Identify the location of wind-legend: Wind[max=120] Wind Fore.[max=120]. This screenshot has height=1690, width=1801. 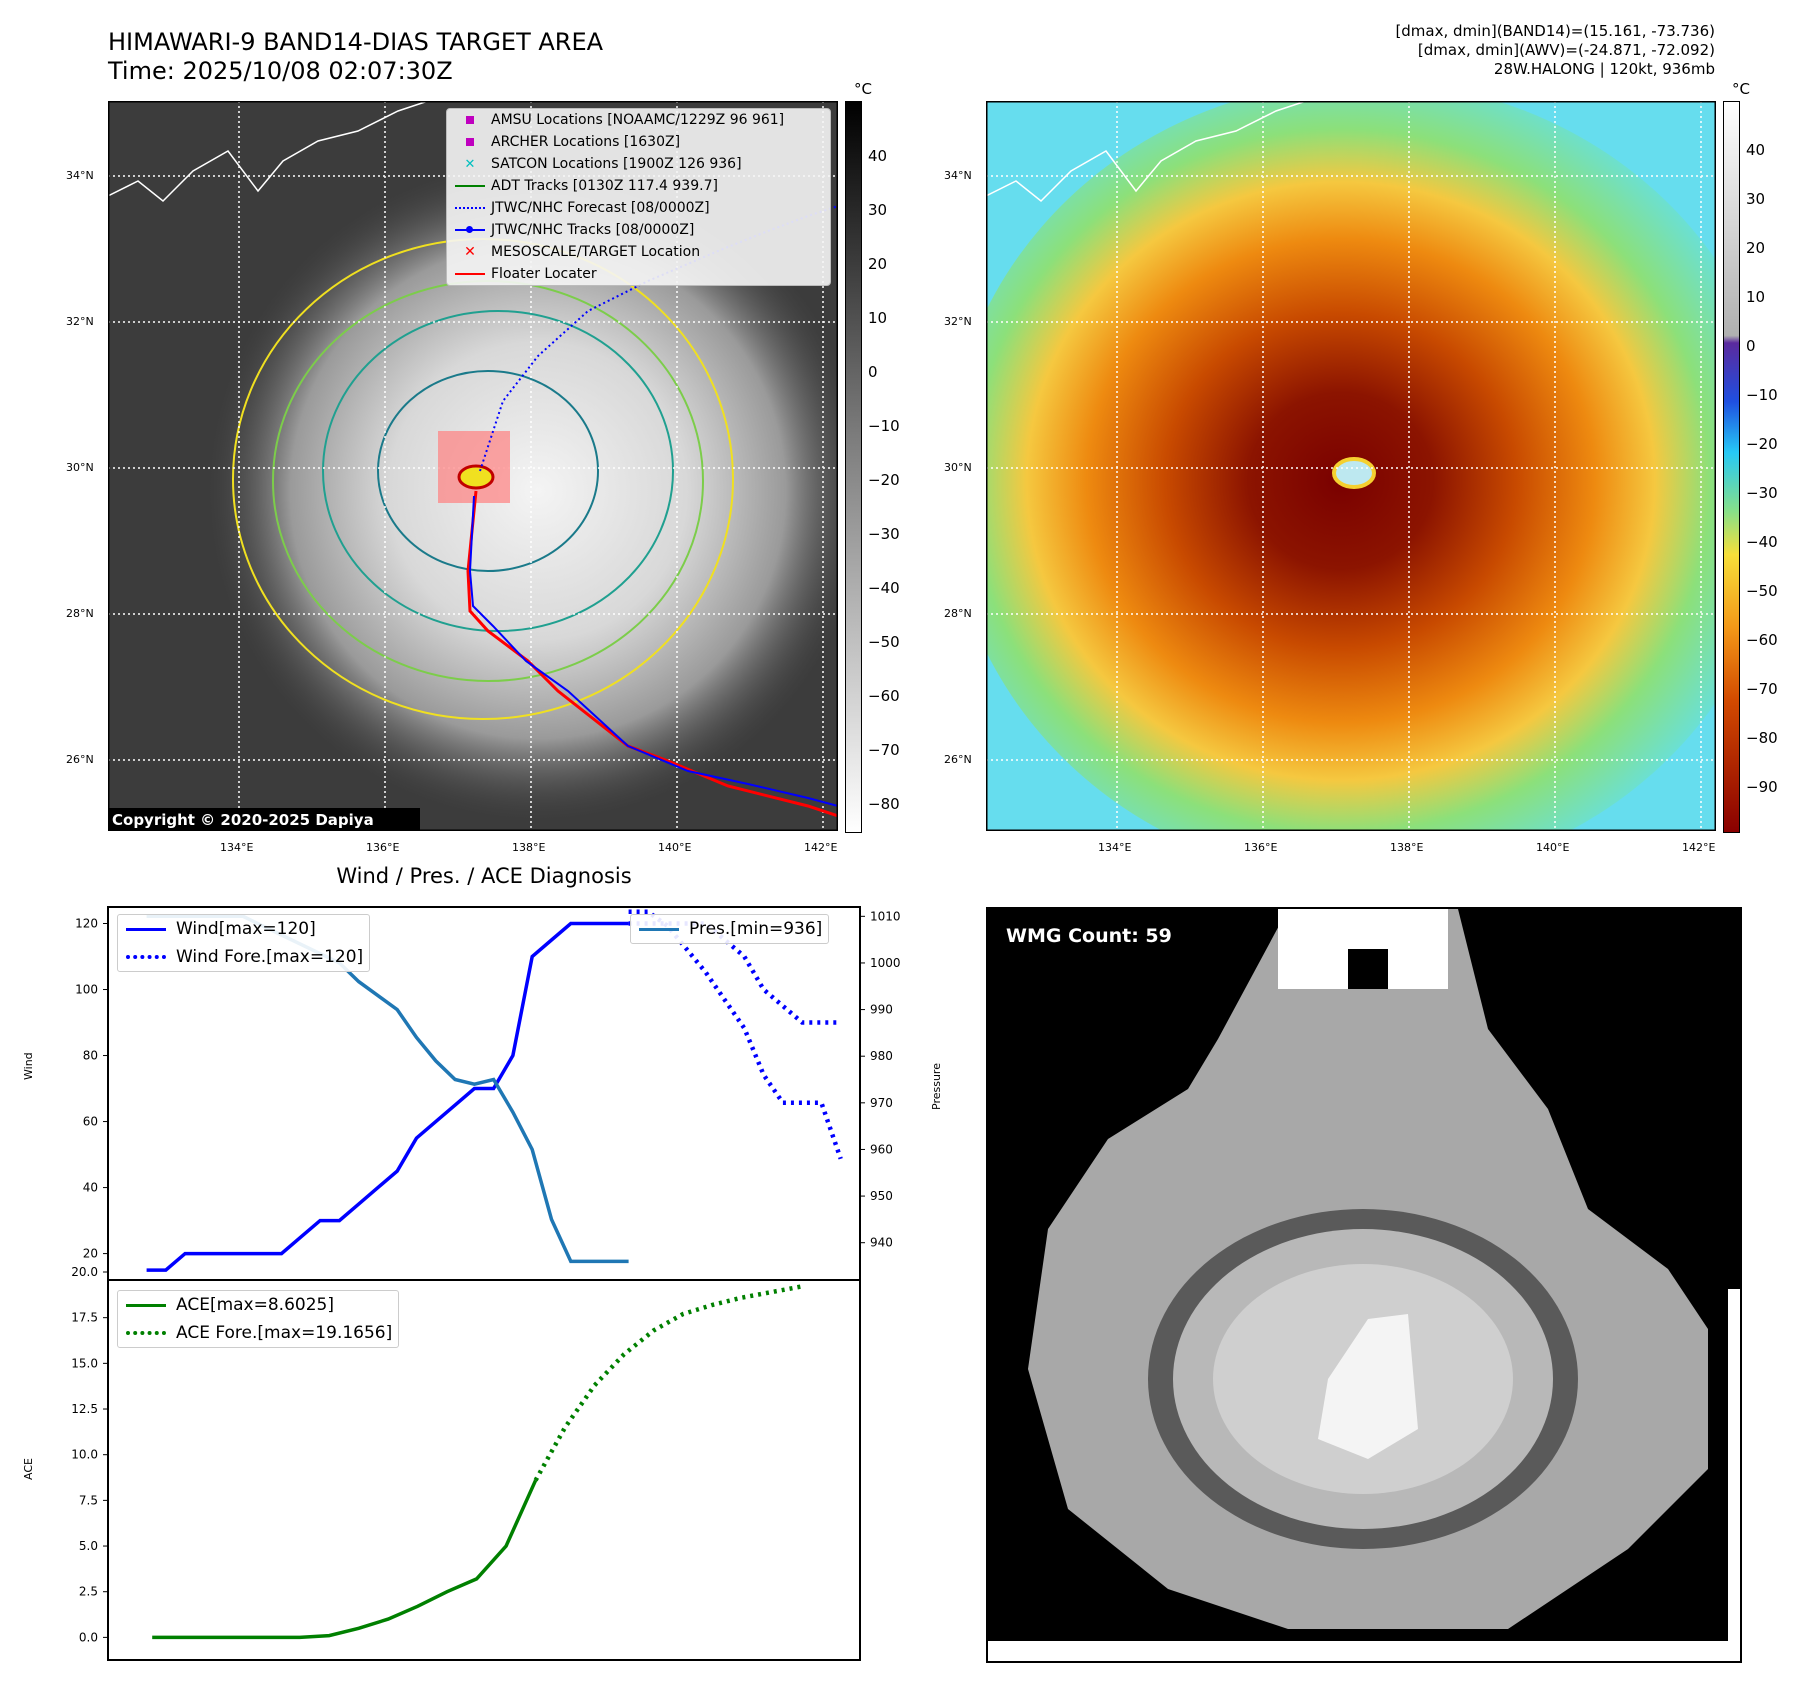
(244, 943).